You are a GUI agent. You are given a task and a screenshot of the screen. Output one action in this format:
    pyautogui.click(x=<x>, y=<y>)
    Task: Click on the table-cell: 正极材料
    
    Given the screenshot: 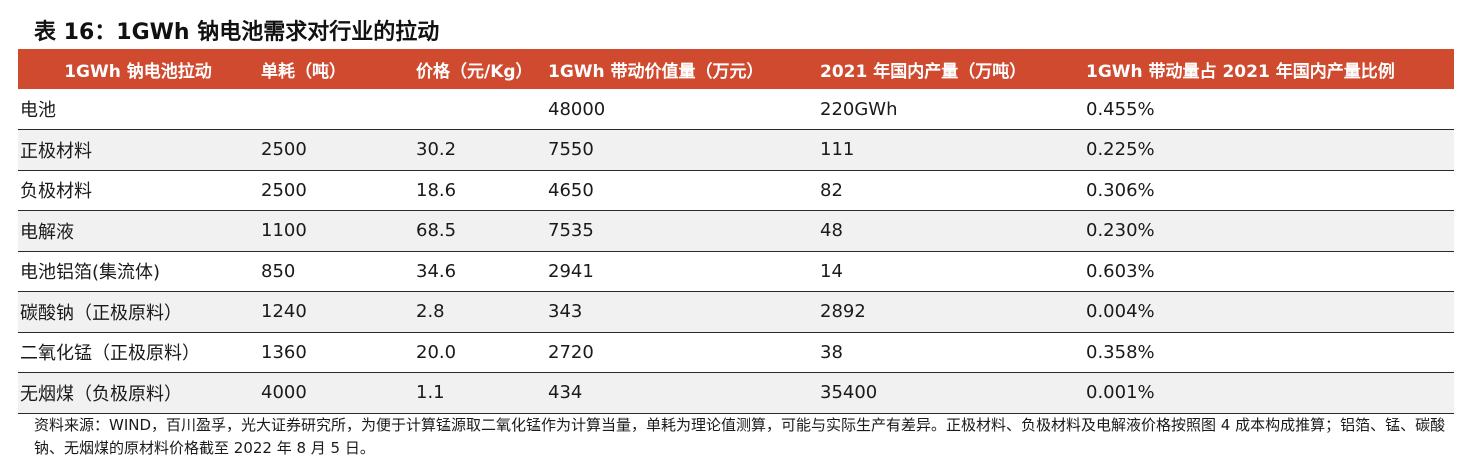 What is the action you would take?
    pyautogui.click(x=56, y=151)
    